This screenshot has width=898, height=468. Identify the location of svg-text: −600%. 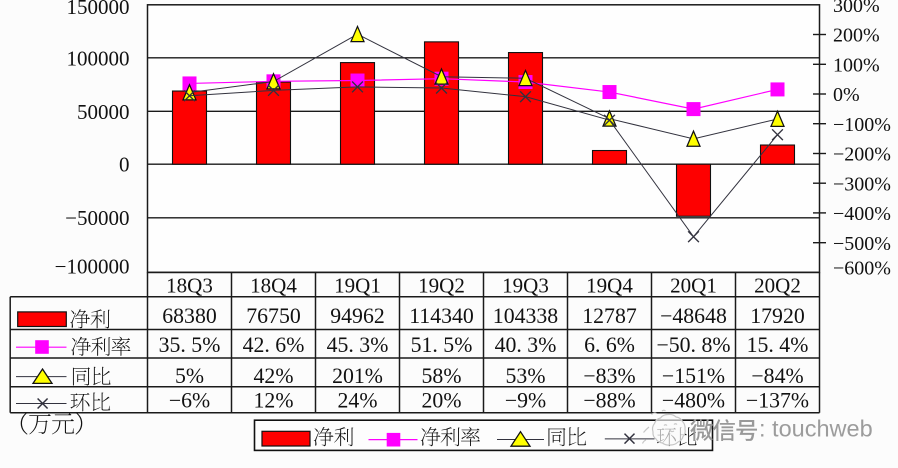
(862, 269).